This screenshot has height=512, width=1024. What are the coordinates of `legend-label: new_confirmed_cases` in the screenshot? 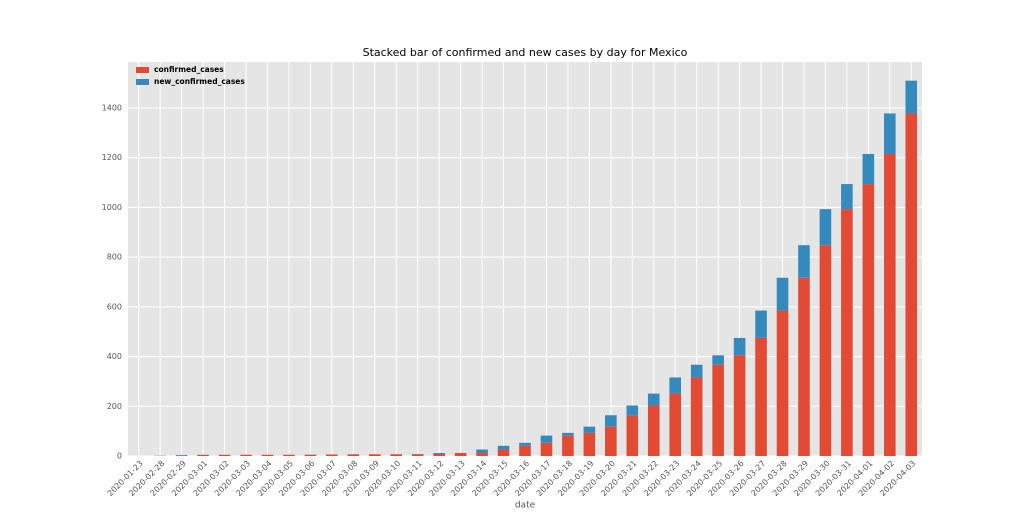 It's located at (199, 81).